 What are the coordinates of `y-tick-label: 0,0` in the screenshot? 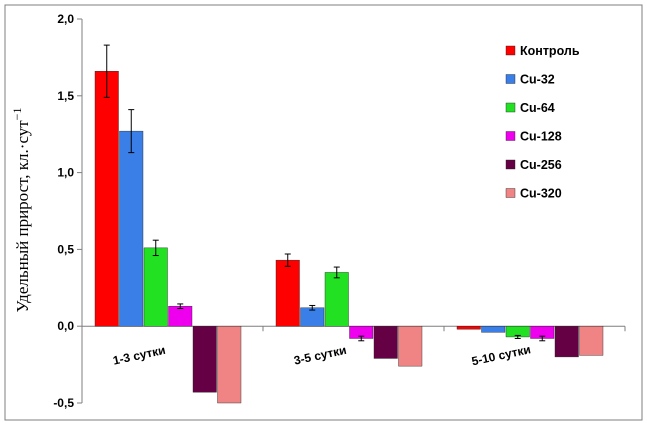 It's located at (65, 326).